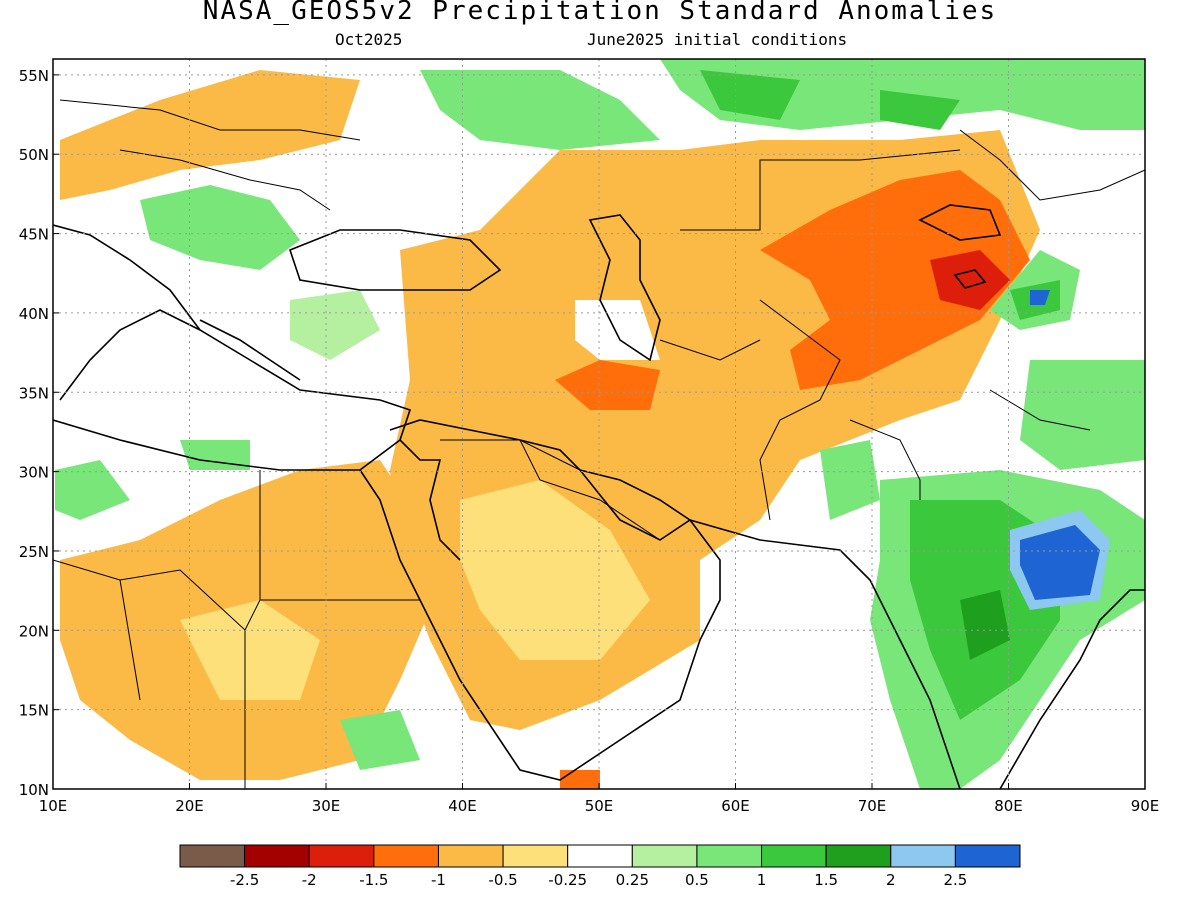 The height and width of the screenshot is (900, 1200). Describe the element at coordinates (717, 39) in the screenshot. I see `initial-conditions: June2025 initial conditions` at that location.